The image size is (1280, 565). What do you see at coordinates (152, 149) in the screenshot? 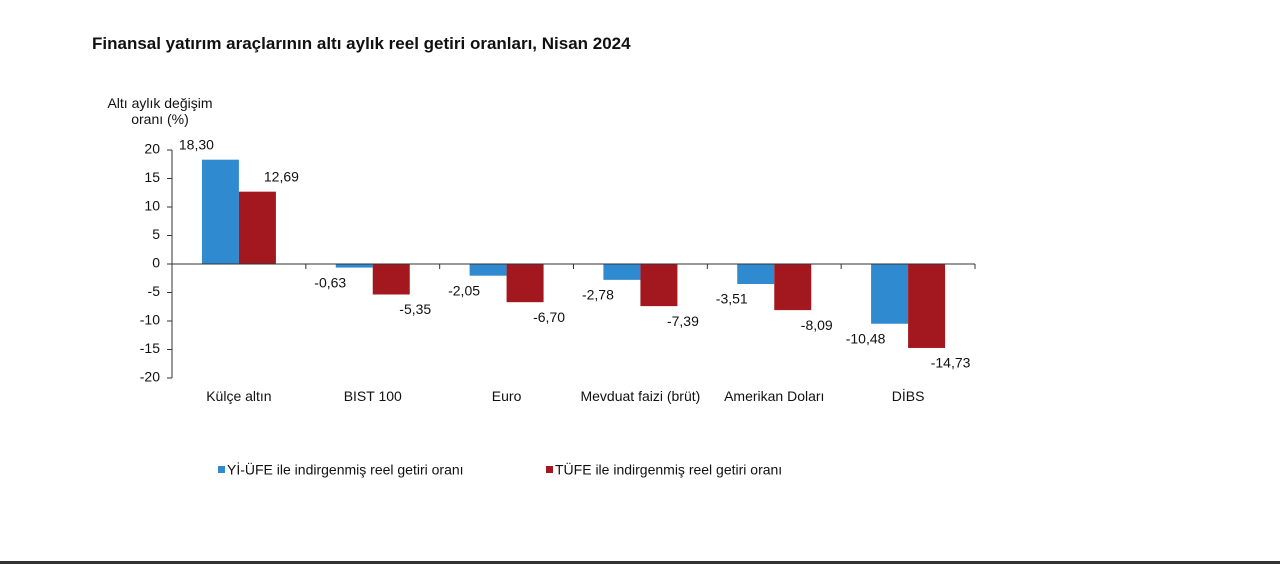
I see `y-tick-label: 20` at bounding box center [152, 149].